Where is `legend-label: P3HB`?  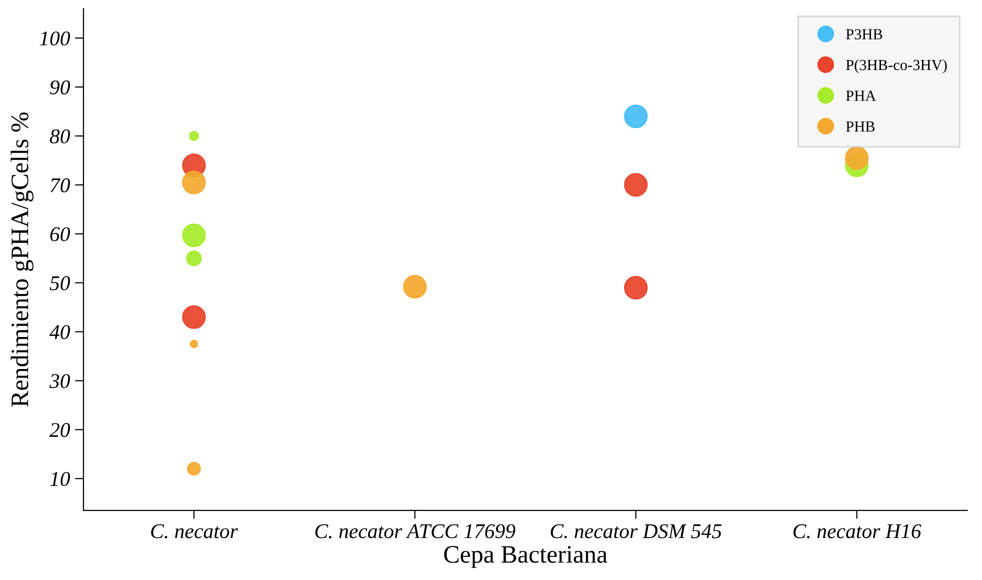
legend-label: P3HB is located at coordinates (864, 34).